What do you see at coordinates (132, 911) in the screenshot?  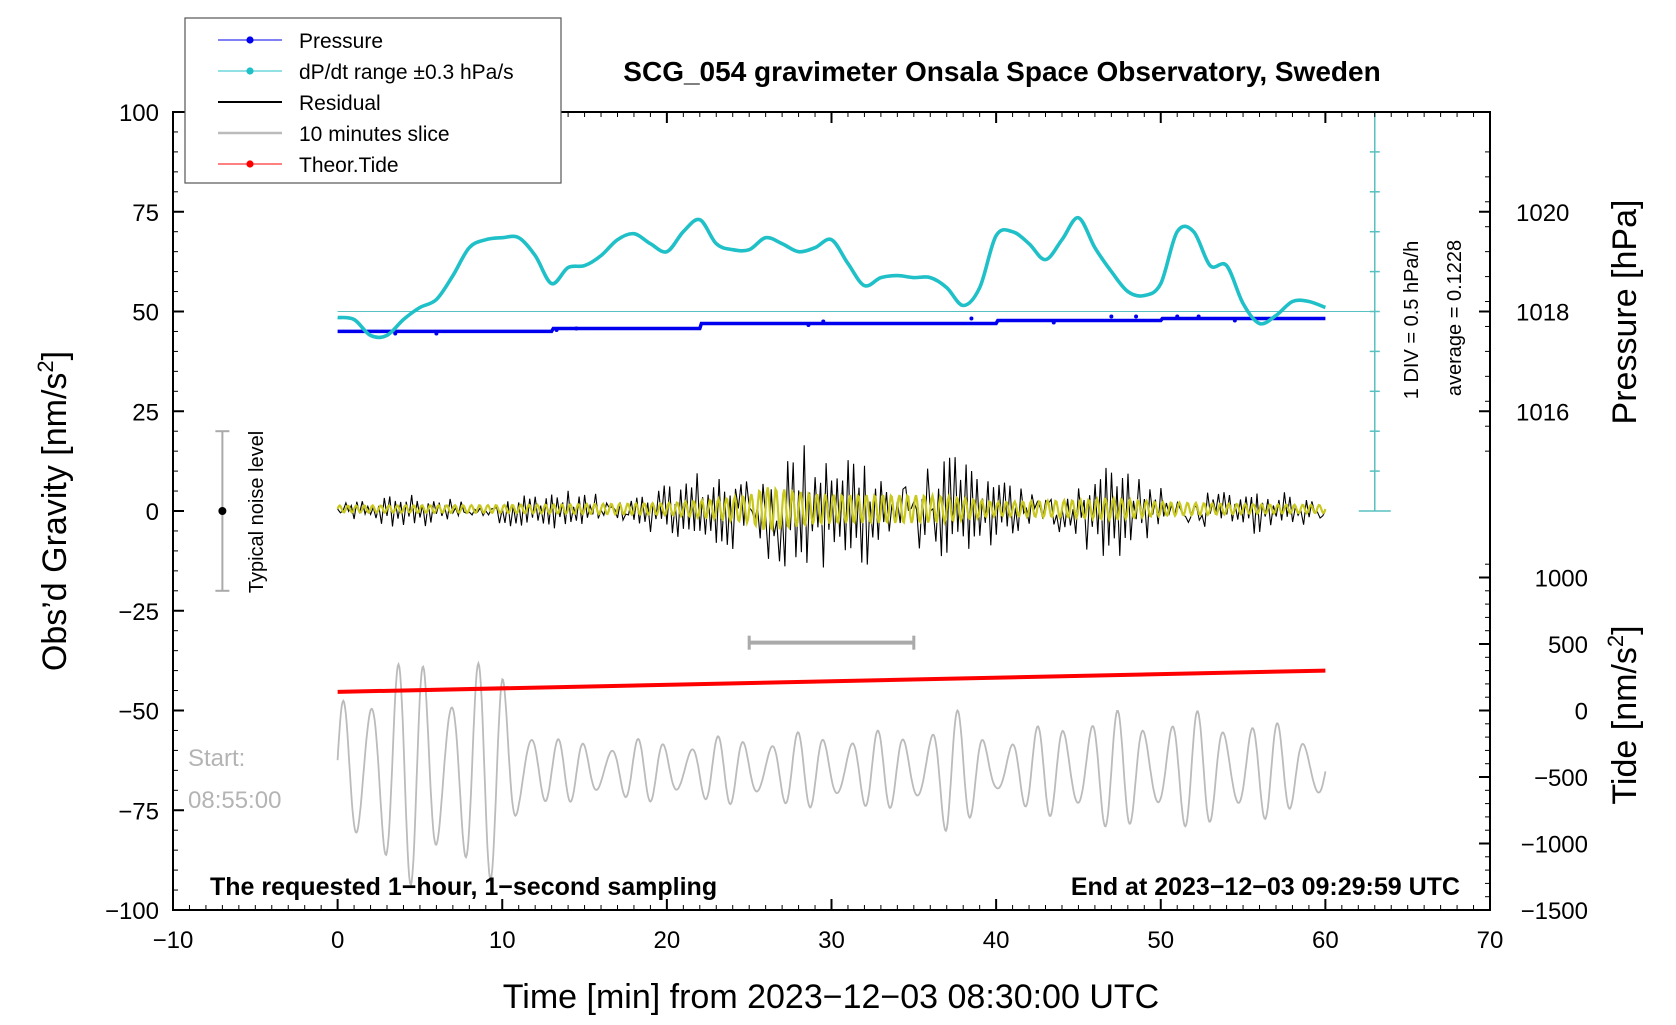 I see `y-left-tick-label: −100` at bounding box center [132, 911].